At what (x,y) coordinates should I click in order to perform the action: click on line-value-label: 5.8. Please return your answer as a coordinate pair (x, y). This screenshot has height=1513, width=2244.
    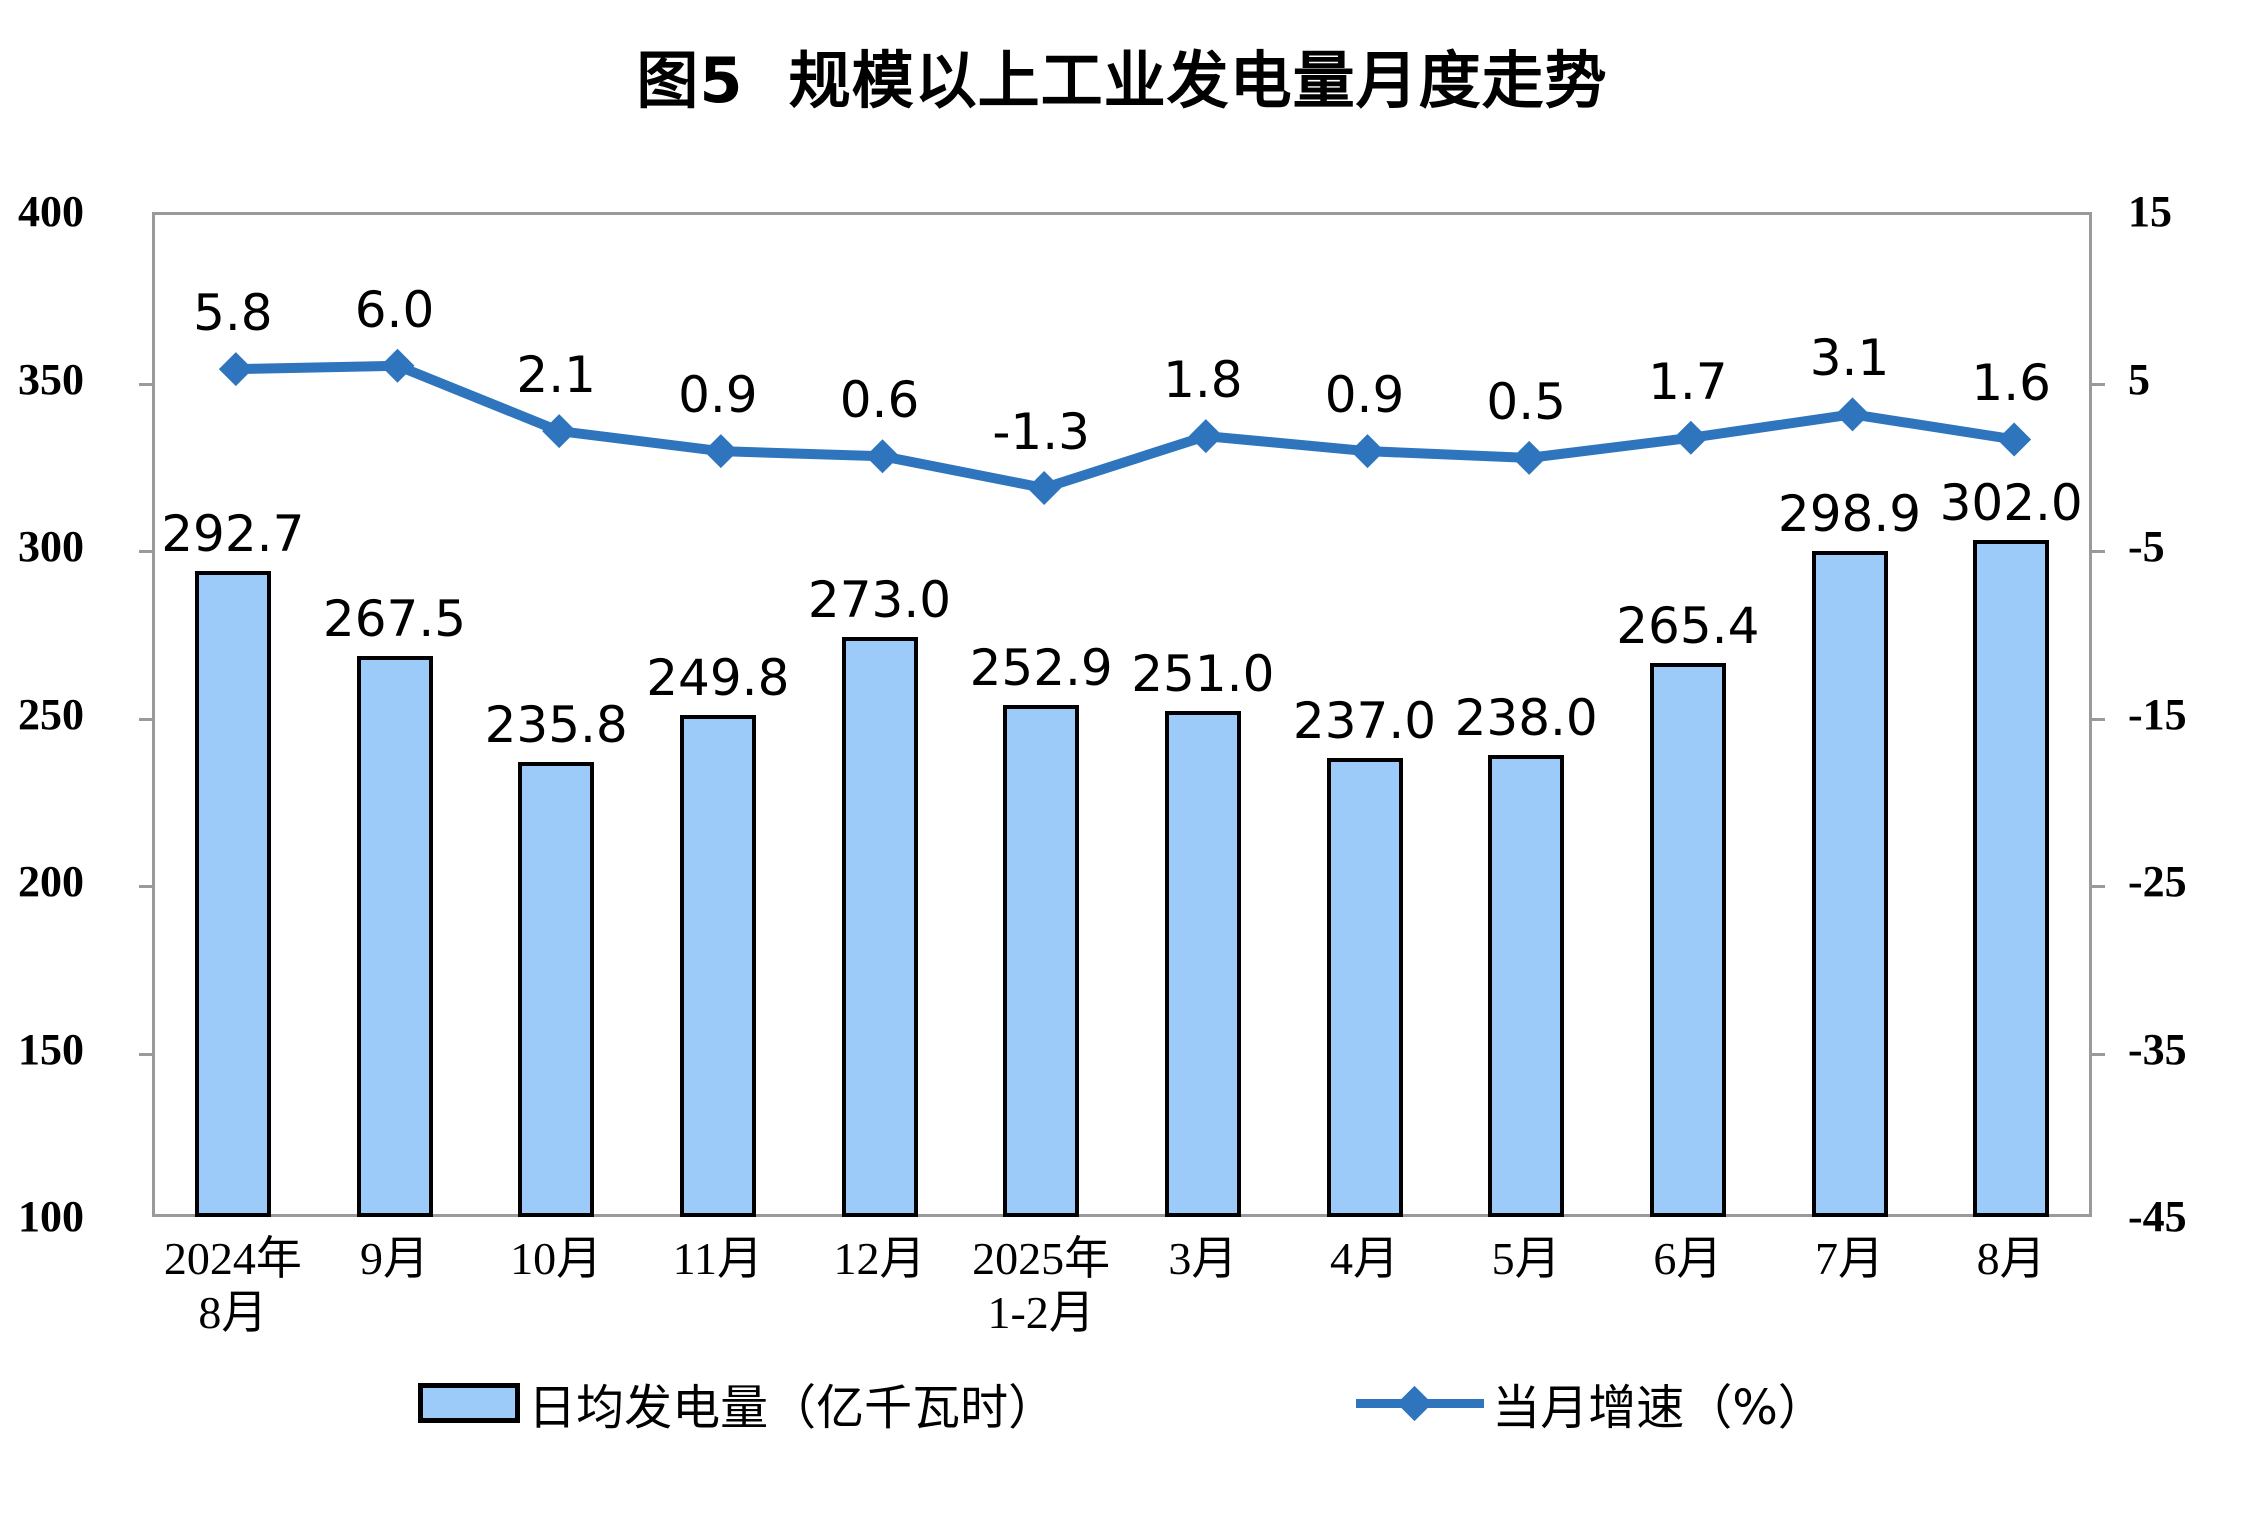
    Looking at the image, I should click on (233, 313).